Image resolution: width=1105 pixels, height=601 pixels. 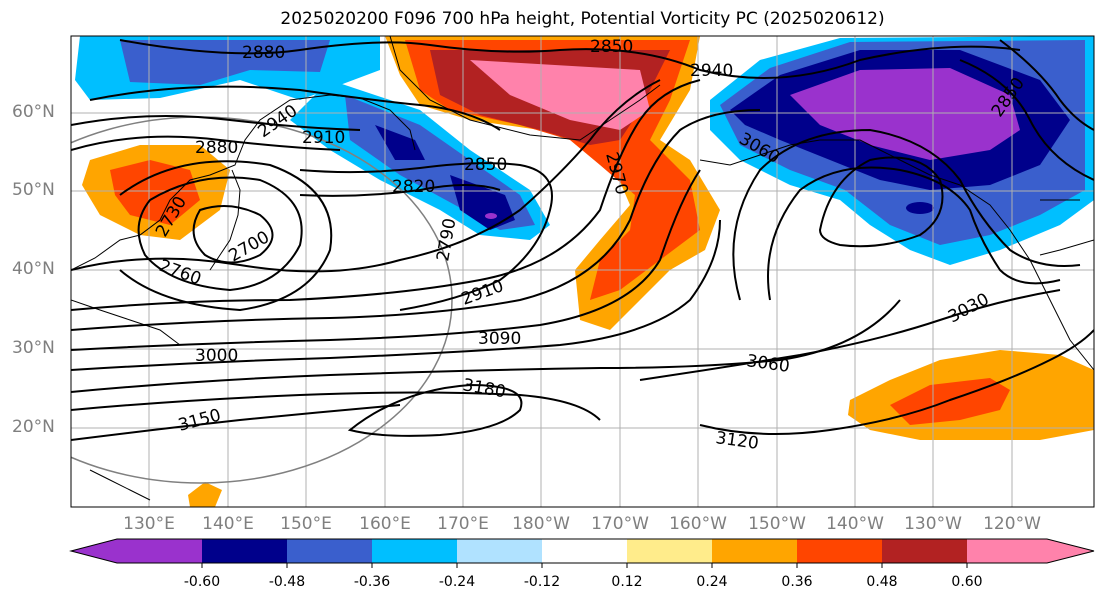 I want to click on colorbar-tick-label: -0.36, so click(x=372, y=582).